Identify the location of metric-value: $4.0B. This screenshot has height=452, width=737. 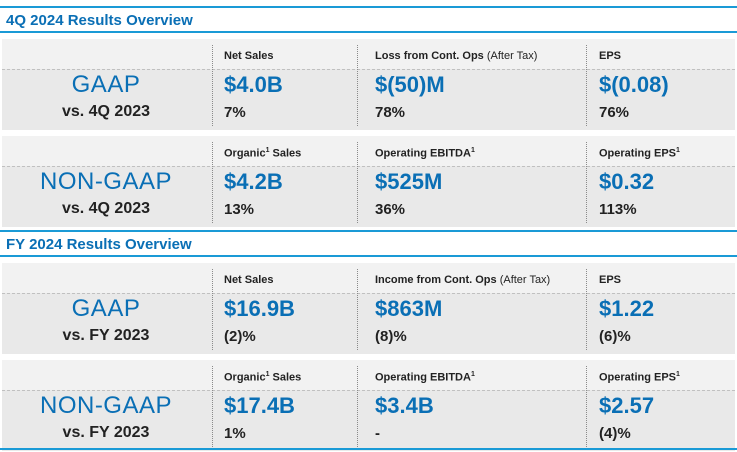
(253, 84).